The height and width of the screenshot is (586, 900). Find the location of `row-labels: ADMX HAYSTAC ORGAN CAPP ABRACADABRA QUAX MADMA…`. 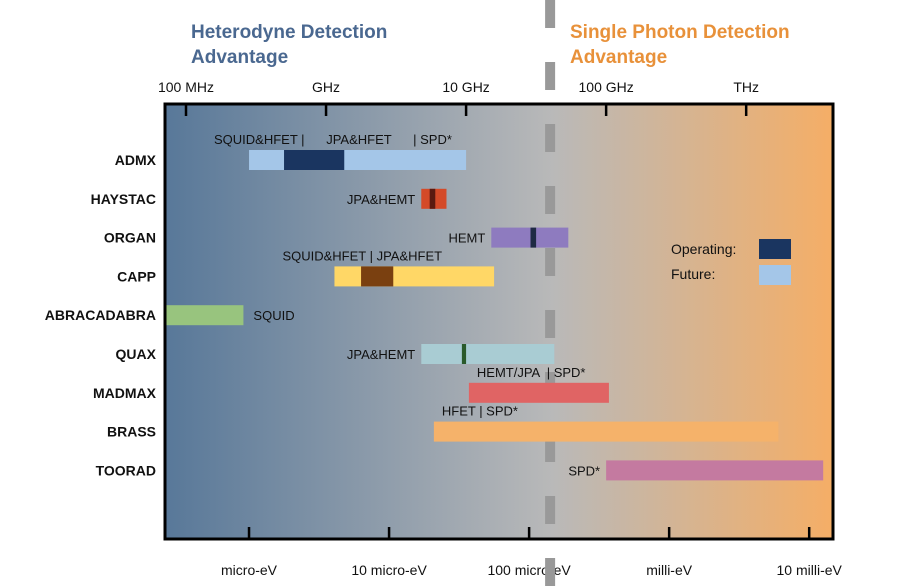

row-labels: ADMX HAYSTAC ORGAN CAPP ABRACADABRA QUAX MADMA… is located at coordinates (101, 315).